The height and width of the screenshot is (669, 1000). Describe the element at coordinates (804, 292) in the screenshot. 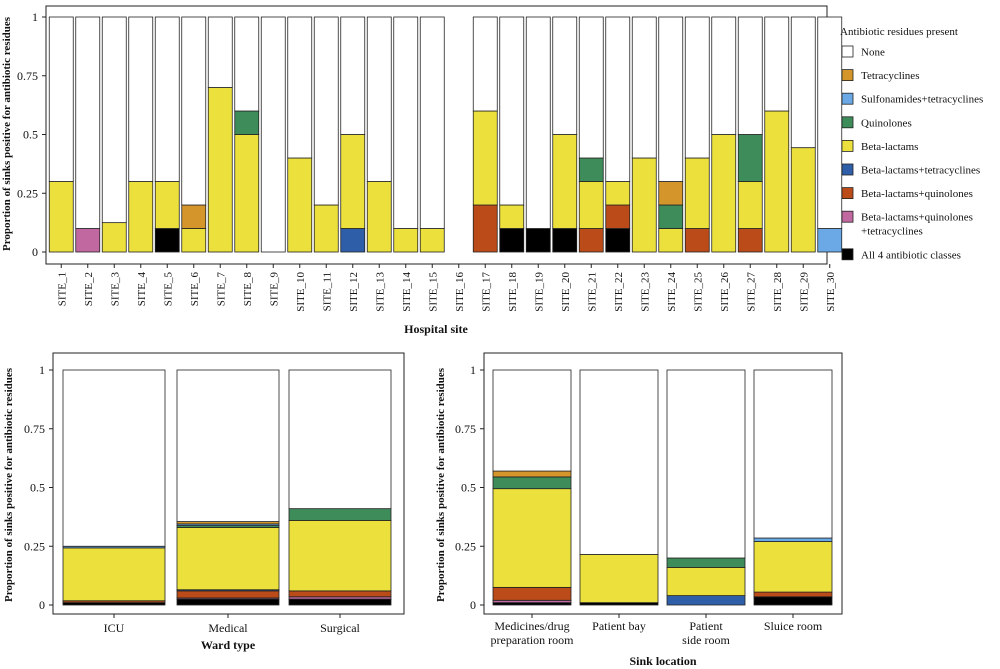

I see `x-tick-label: SITE_29` at that location.